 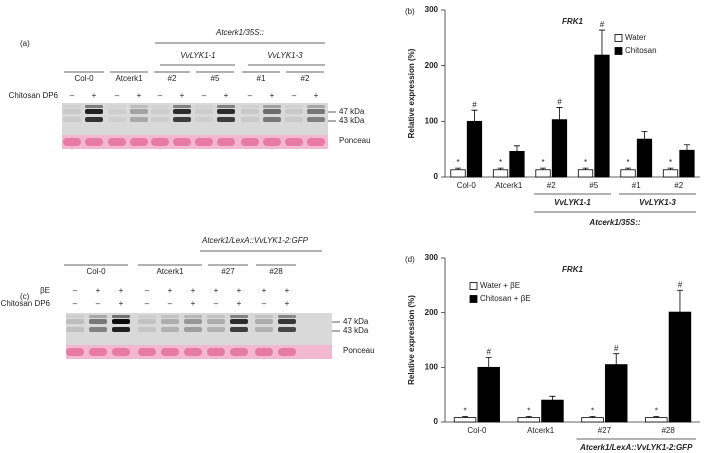 I want to click on x-tick-label: #27, so click(x=605, y=430).